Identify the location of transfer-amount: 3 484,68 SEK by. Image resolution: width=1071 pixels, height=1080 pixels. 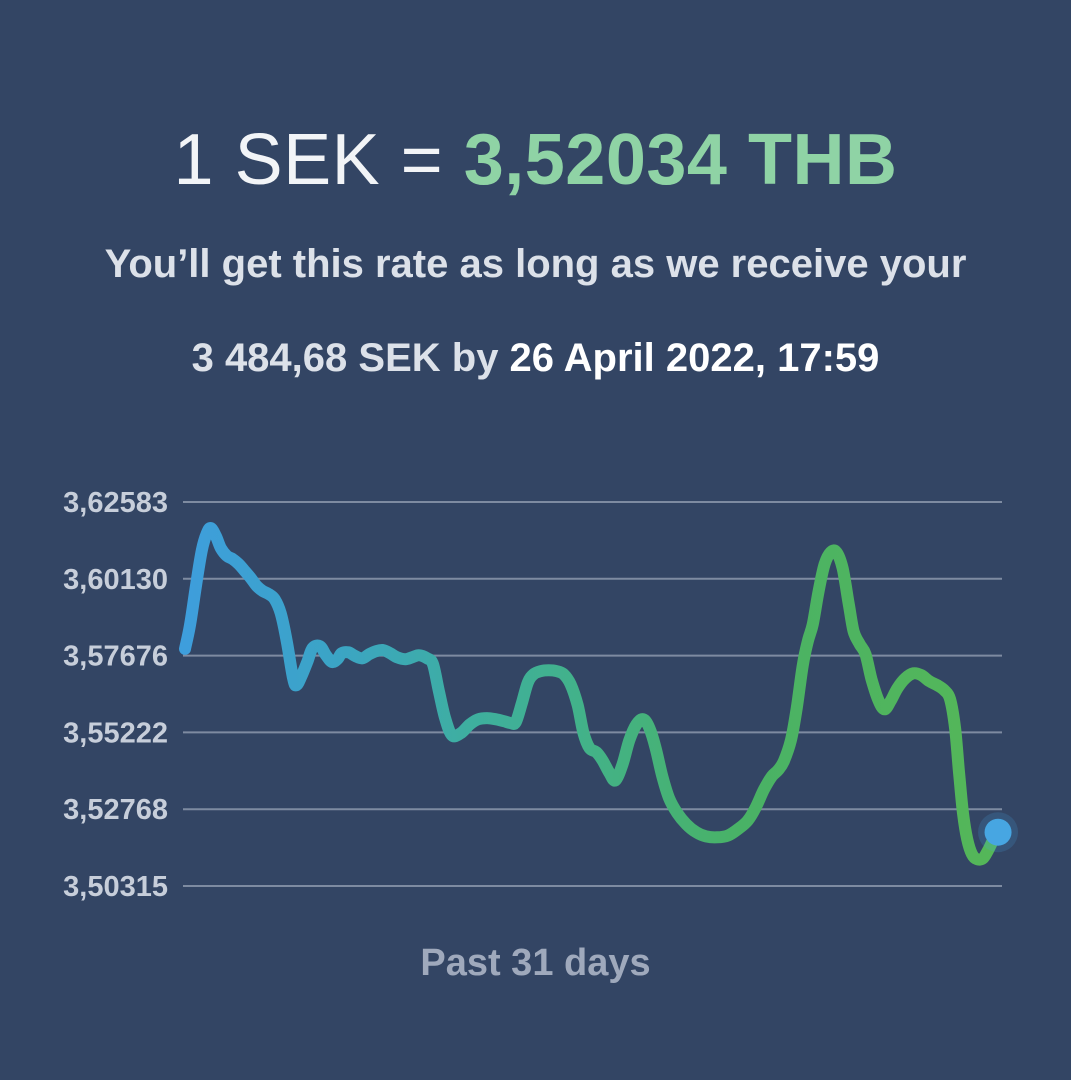
(350, 358).